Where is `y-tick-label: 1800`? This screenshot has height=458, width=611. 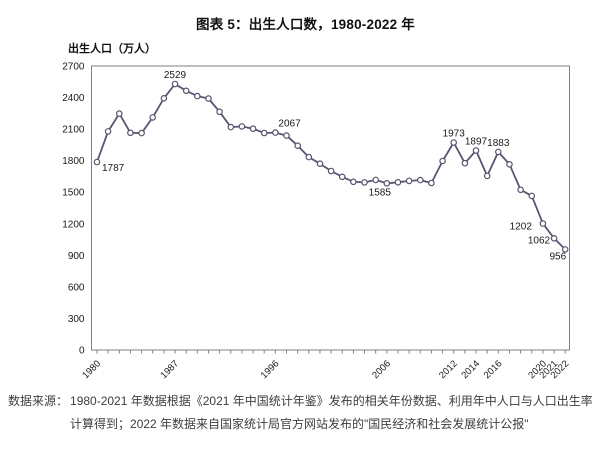 y-tick-label: 1800 is located at coordinates (73, 161).